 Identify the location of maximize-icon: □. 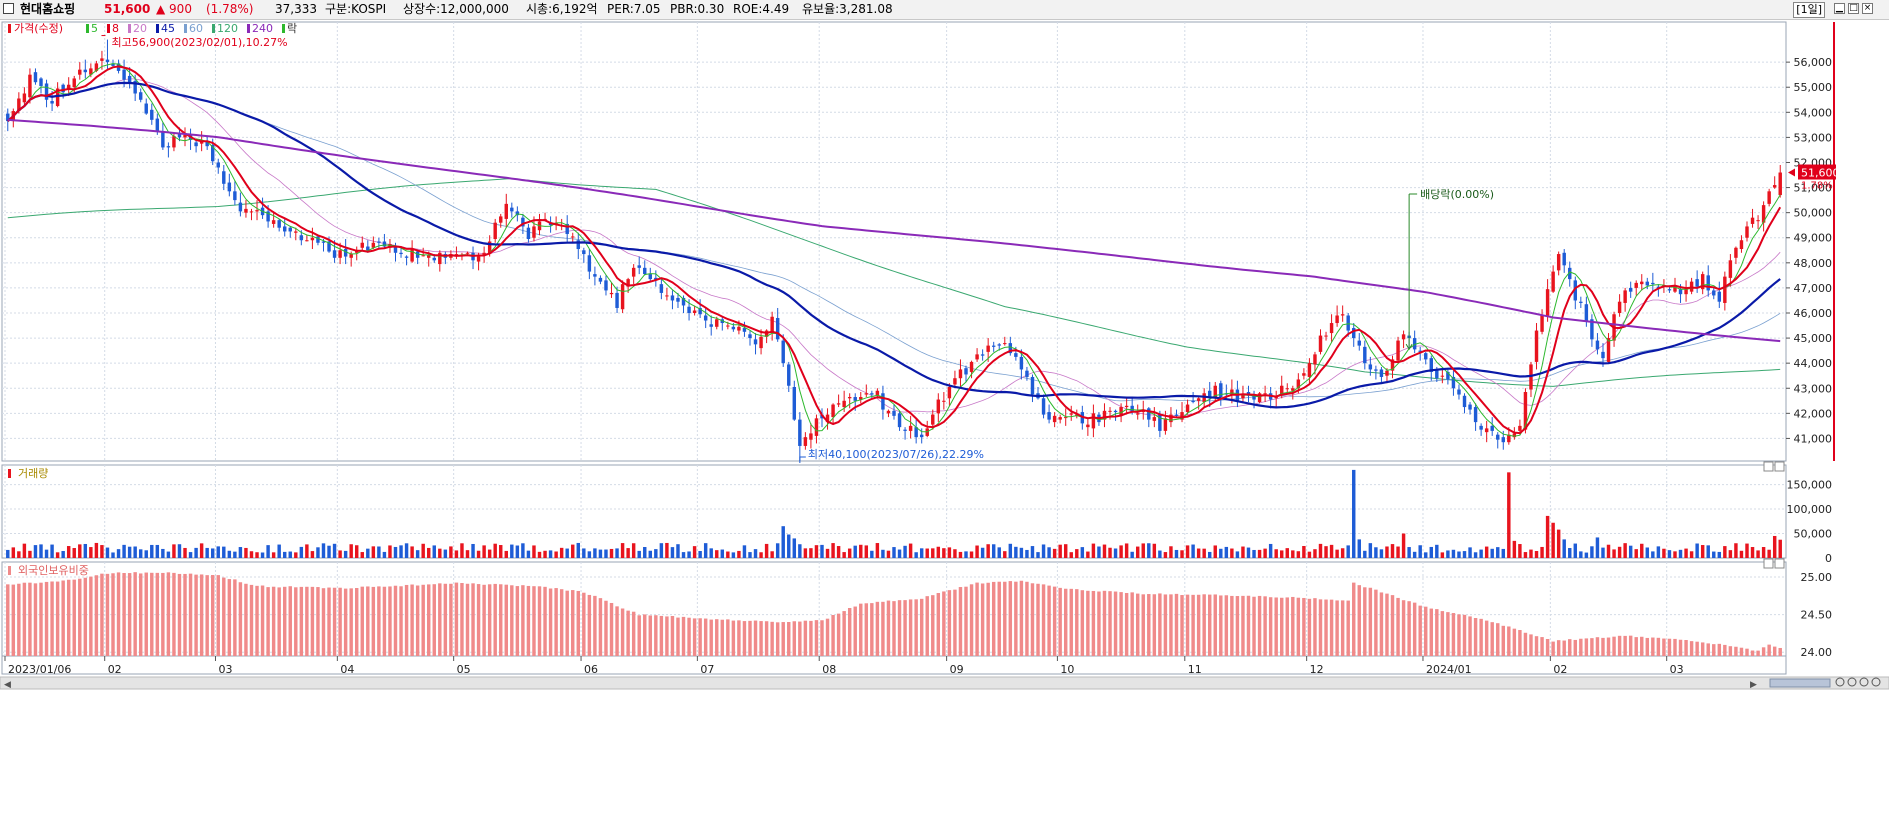
(1853, 8).